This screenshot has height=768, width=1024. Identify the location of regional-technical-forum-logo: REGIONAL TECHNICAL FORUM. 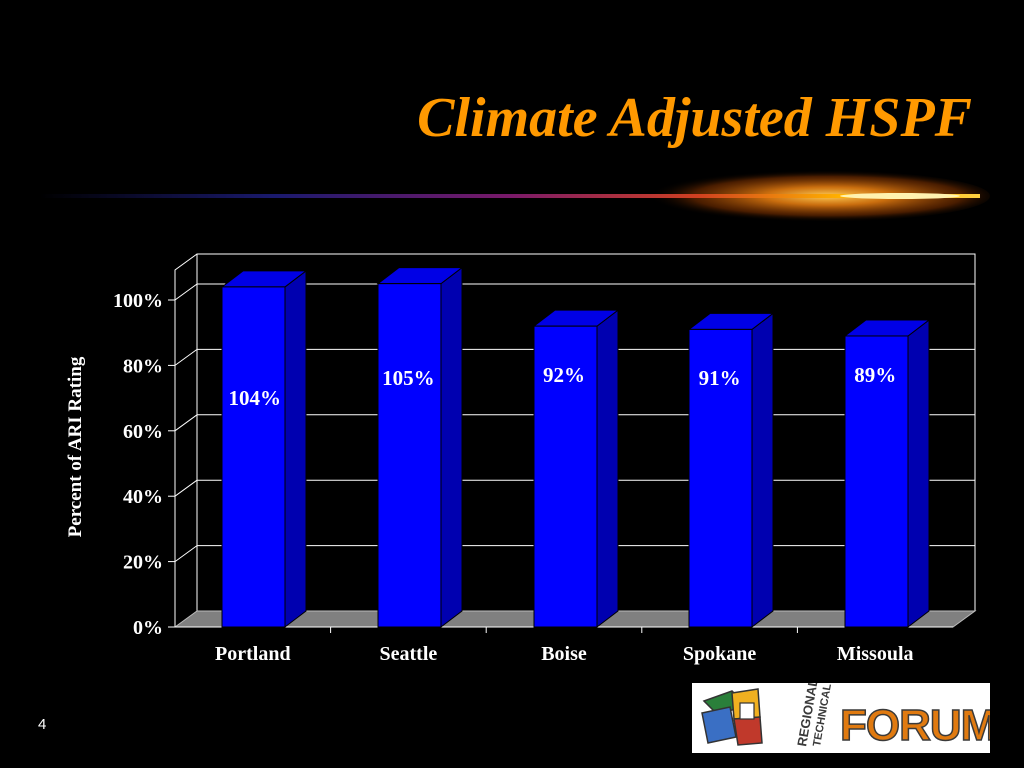
(841, 718).